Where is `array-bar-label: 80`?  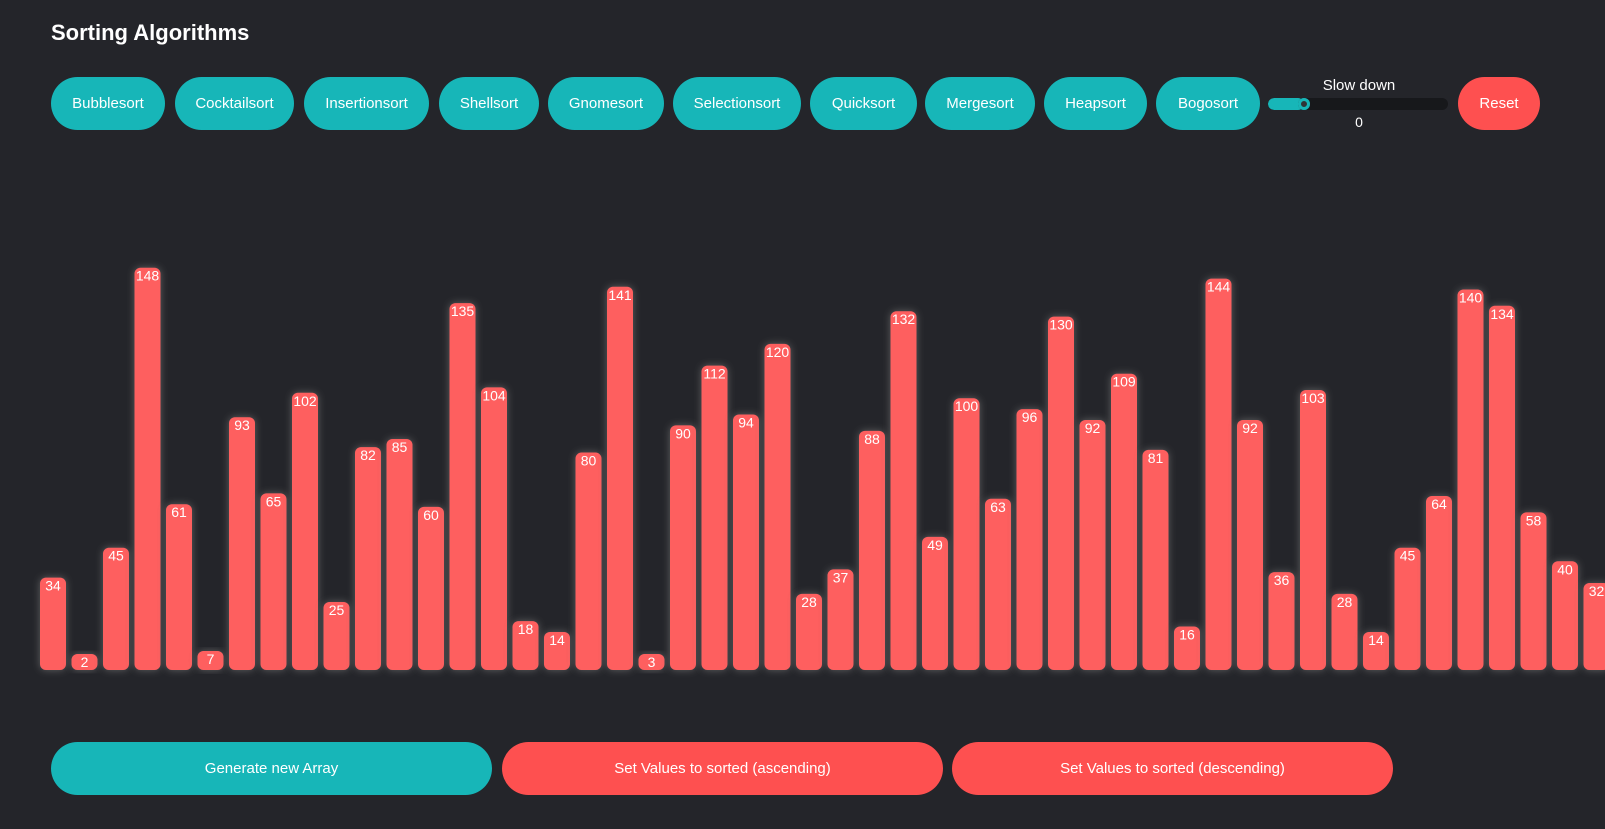
array-bar-label: 80 is located at coordinates (589, 461).